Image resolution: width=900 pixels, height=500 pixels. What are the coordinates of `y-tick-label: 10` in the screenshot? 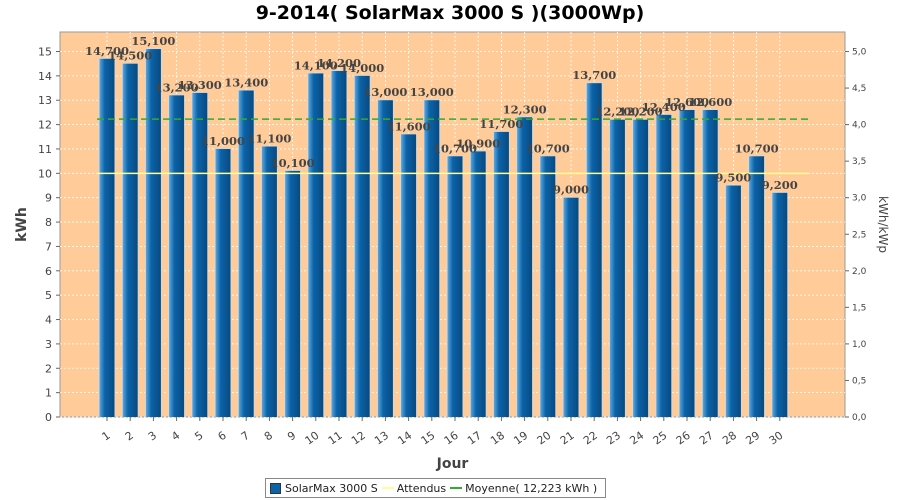 It's located at (45, 173).